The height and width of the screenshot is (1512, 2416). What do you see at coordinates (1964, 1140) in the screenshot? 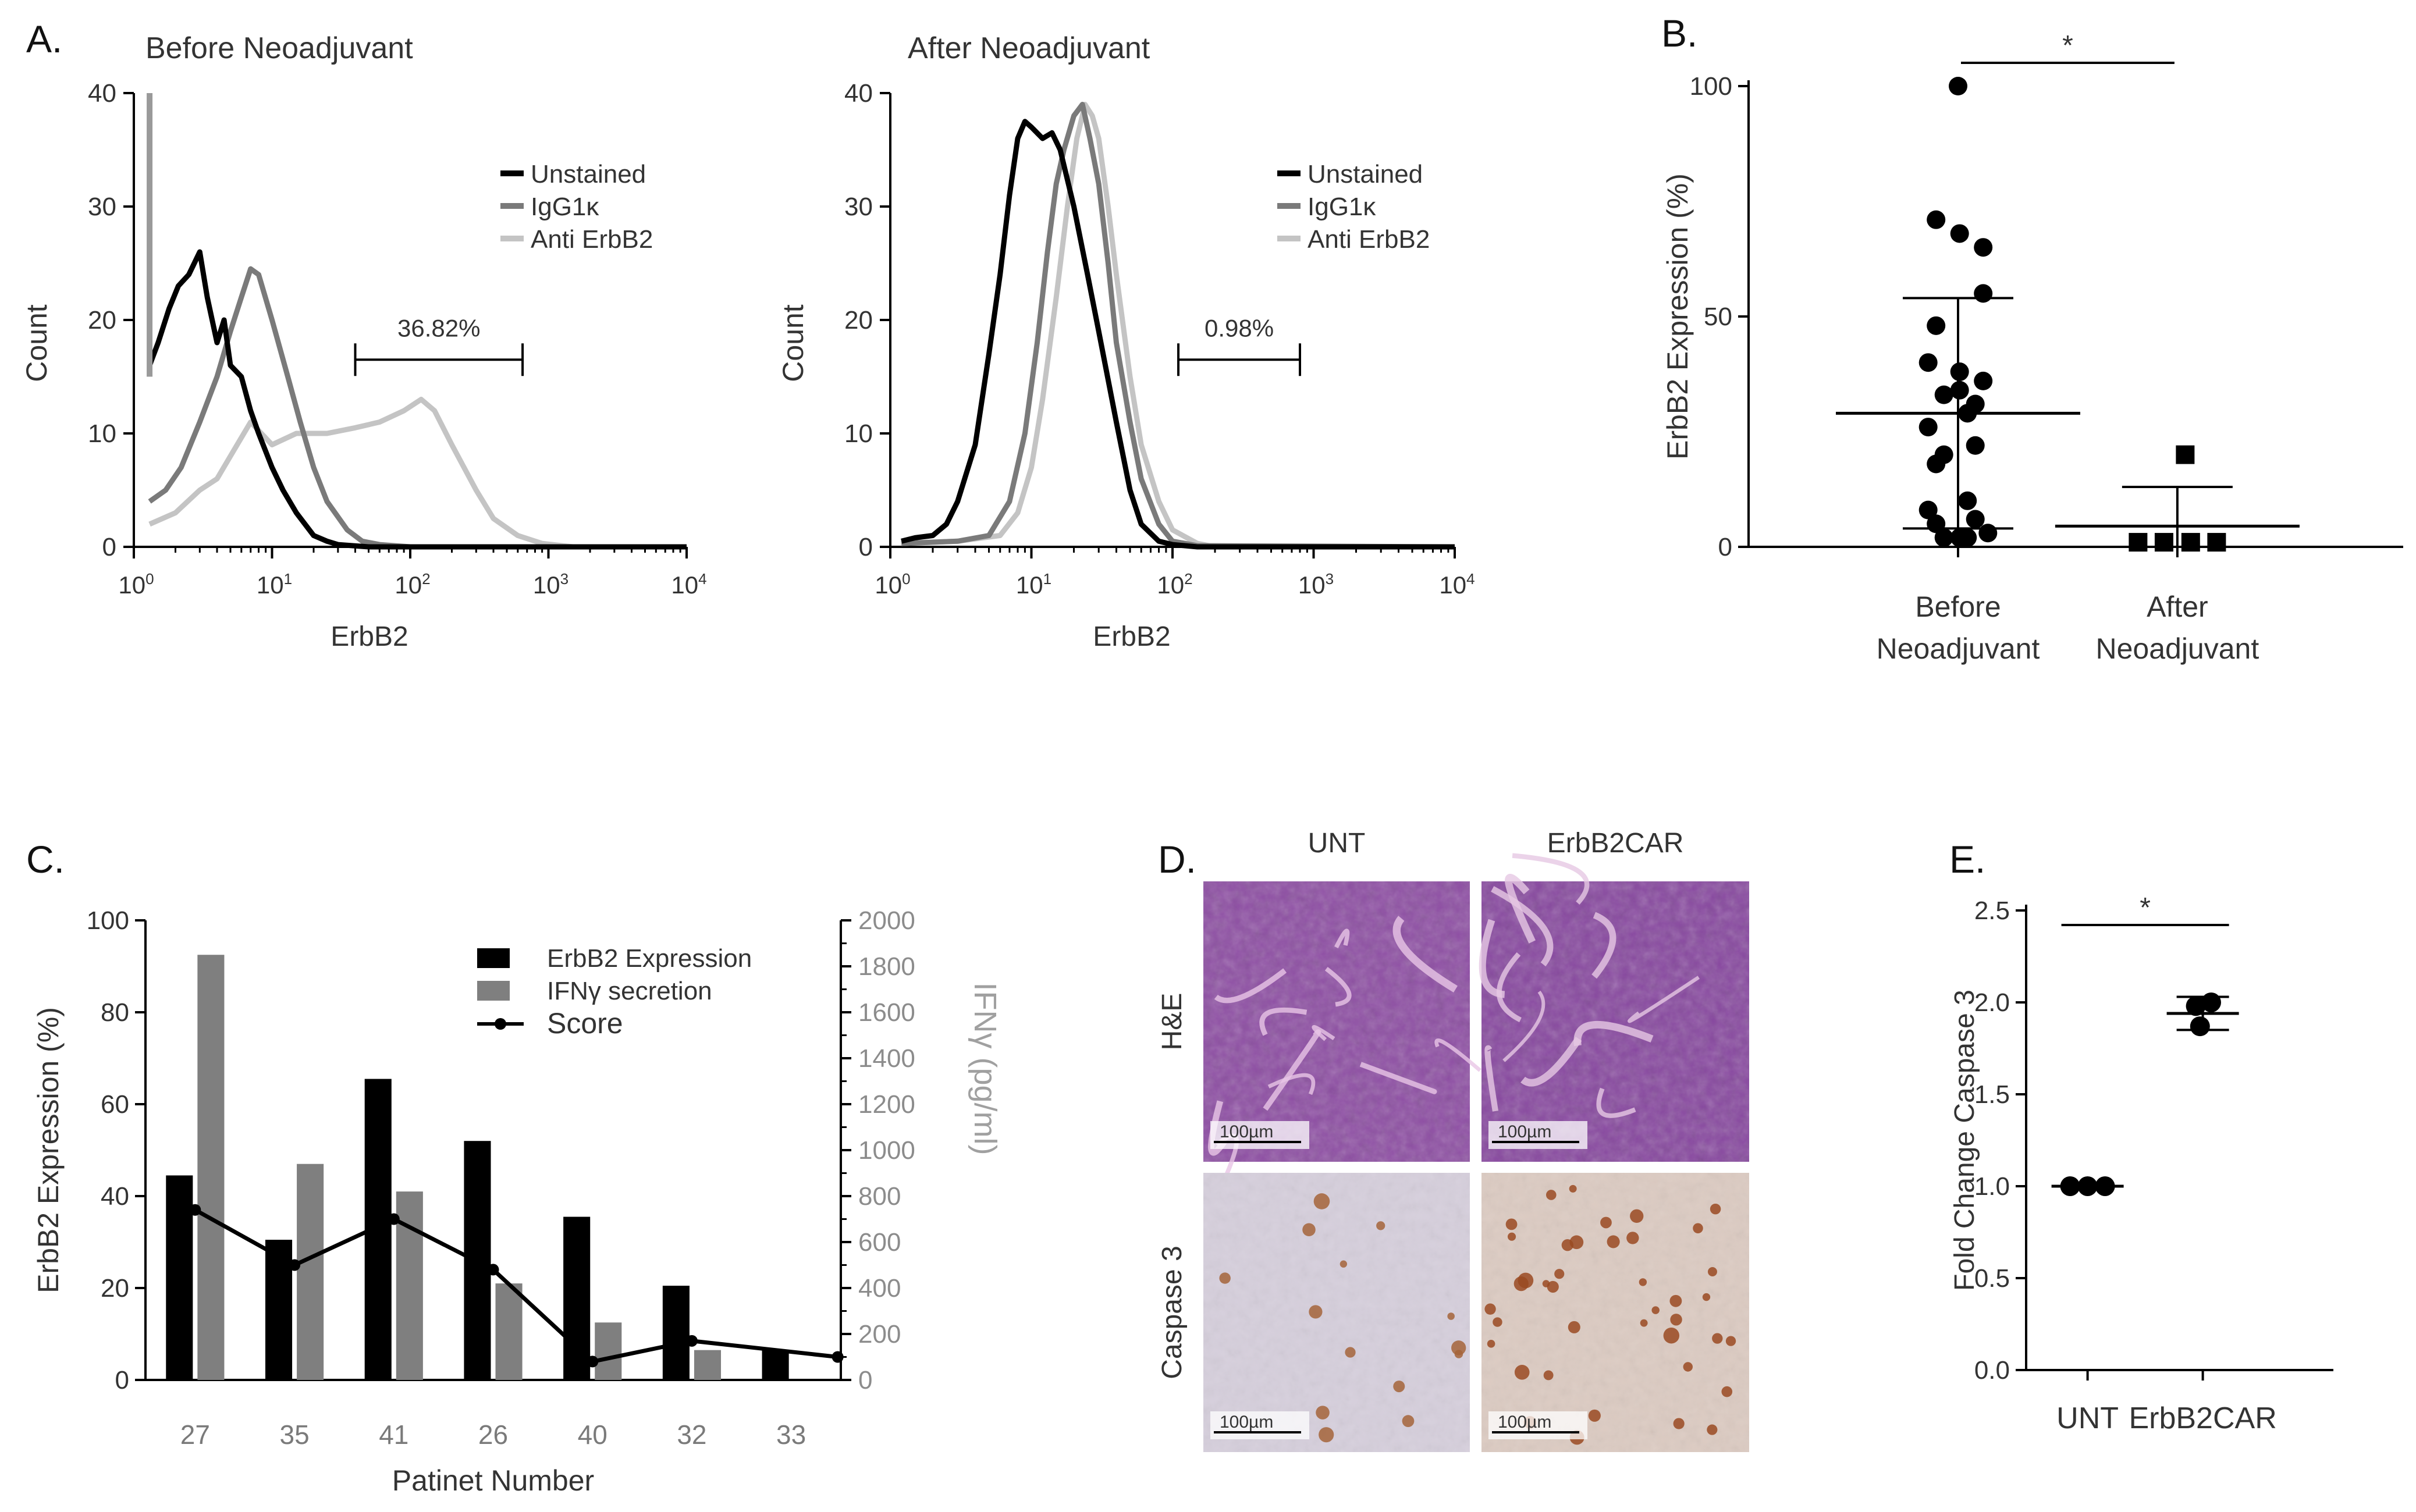
I see `y-axis-label: Fold Change Caspase 3` at bounding box center [1964, 1140].